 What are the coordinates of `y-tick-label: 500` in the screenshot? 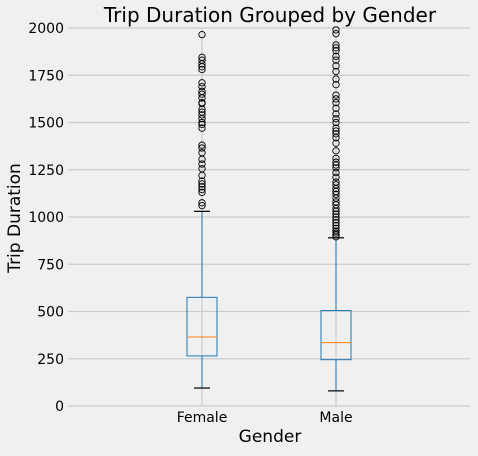 It's located at (50, 313).